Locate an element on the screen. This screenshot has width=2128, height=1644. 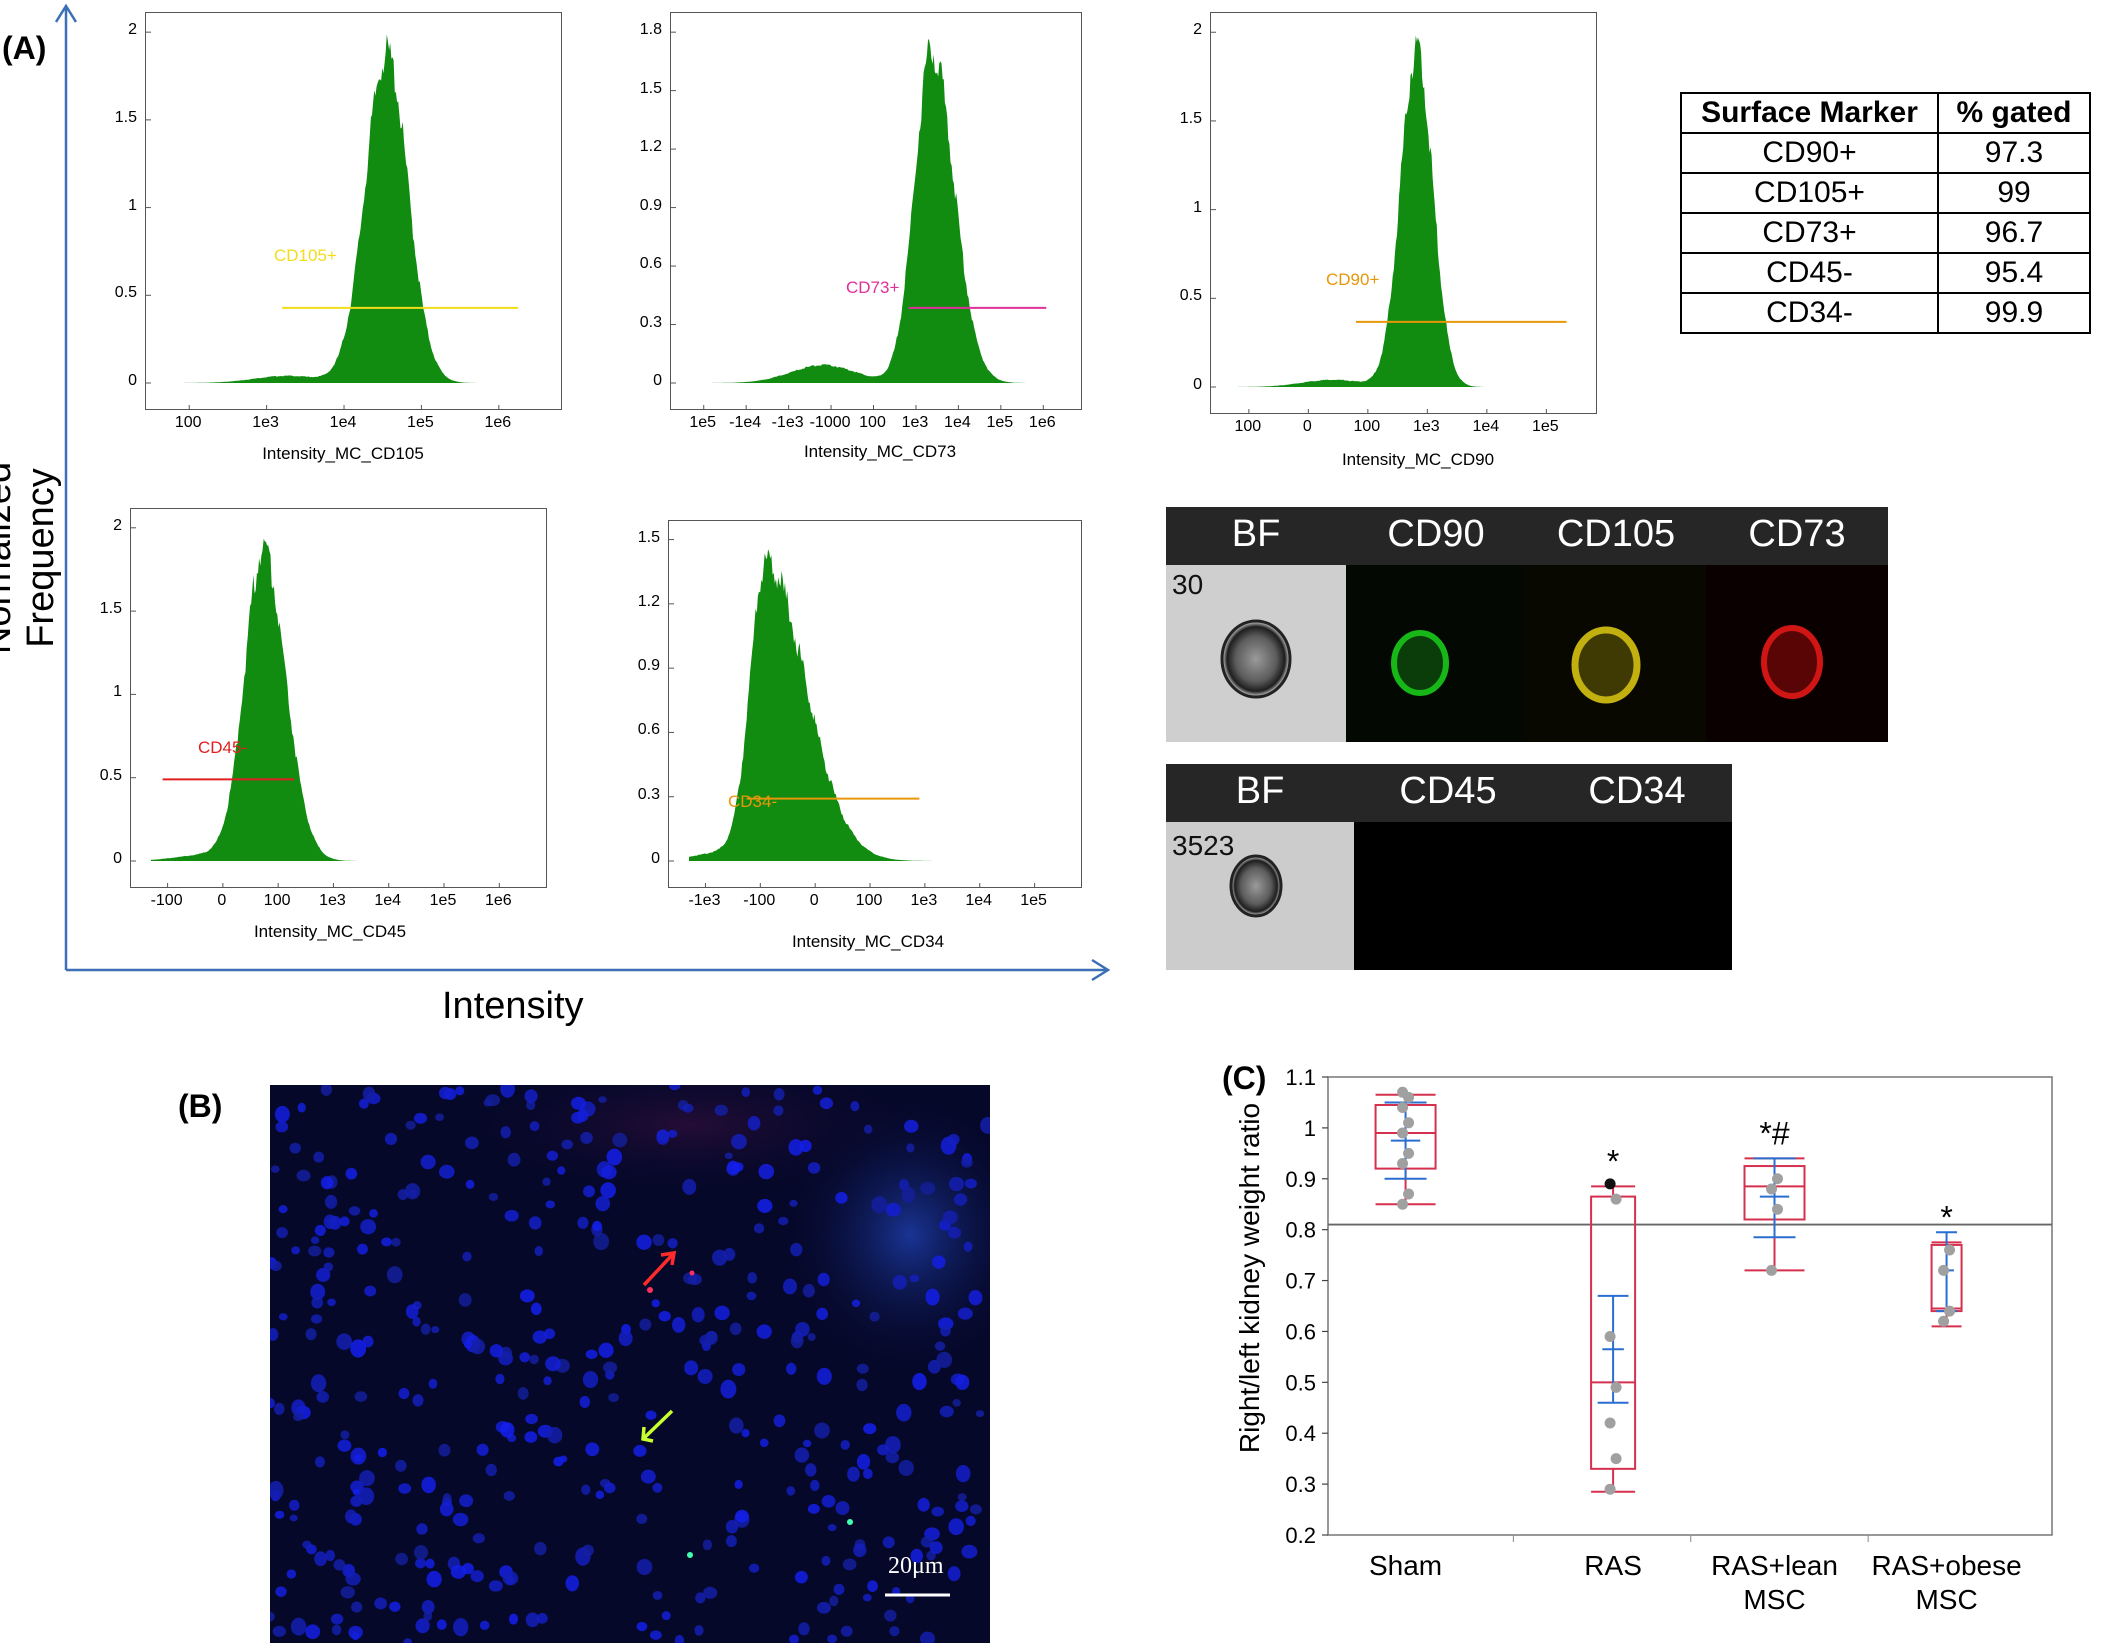
xtick-cd73: -1000 is located at coordinates (830, 422).